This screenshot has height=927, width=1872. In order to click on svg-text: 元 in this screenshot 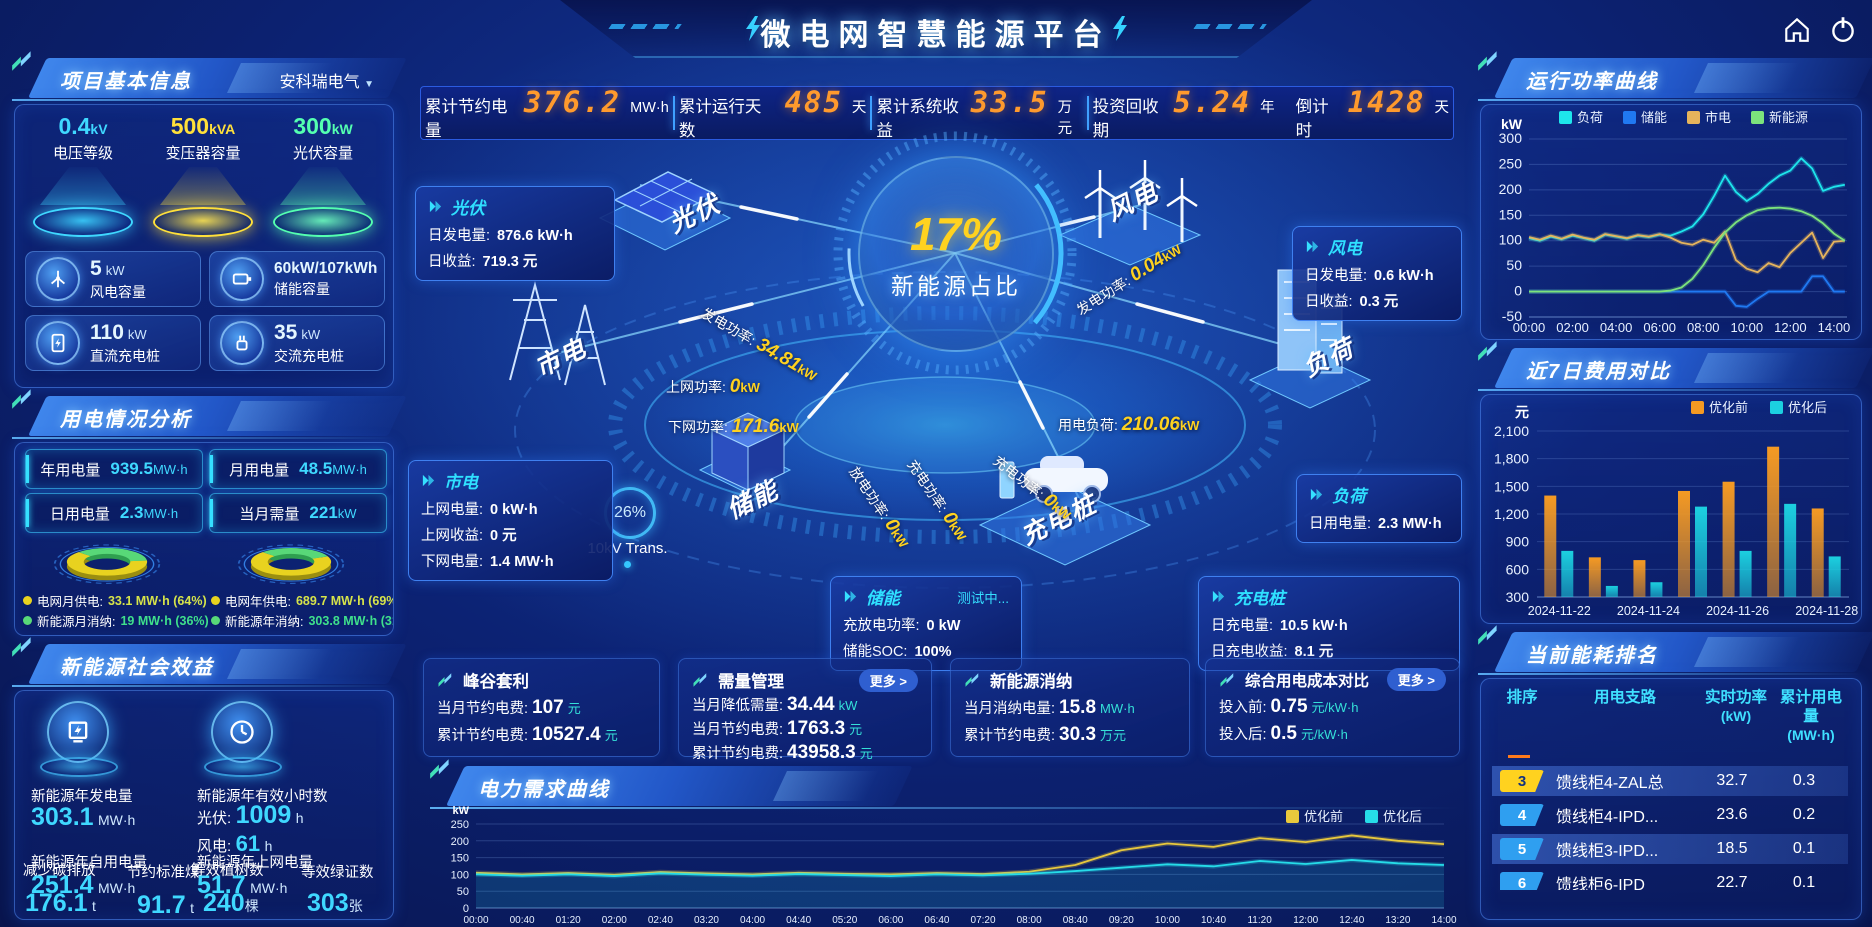, I will do `click(1522, 412)`.